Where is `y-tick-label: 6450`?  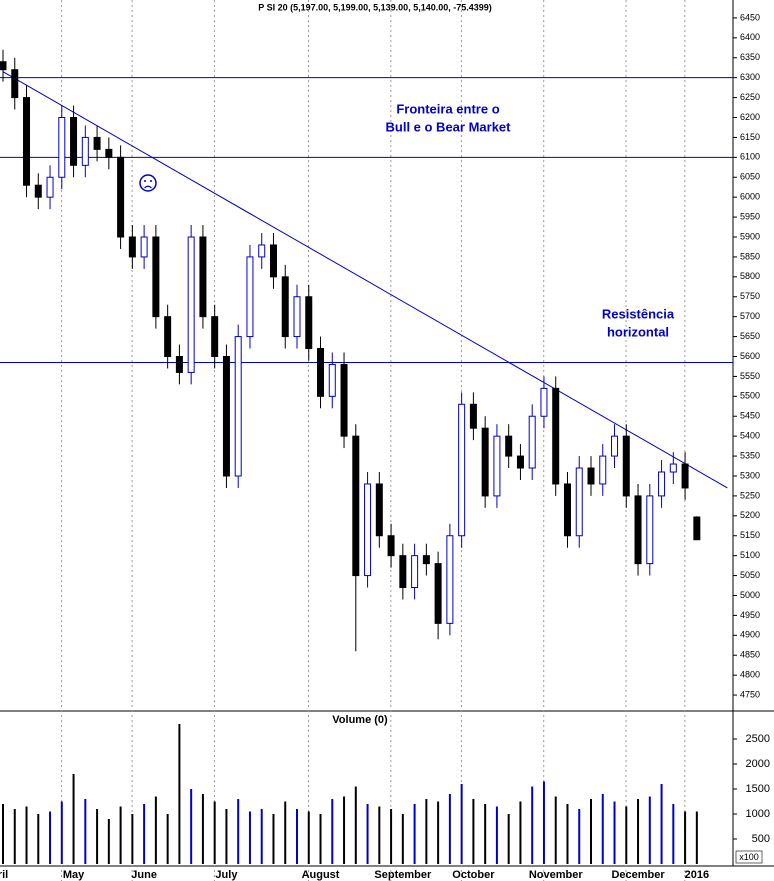
y-tick-label: 6450 is located at coordinates (750, 17).